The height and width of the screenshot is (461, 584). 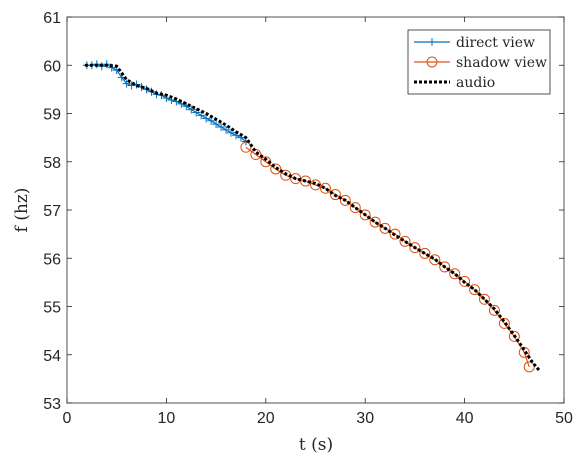 What do you see at coordinates (465, 418) in the screenshot?
I see `x-tick-label: 40` at bounding box center [465, 418].